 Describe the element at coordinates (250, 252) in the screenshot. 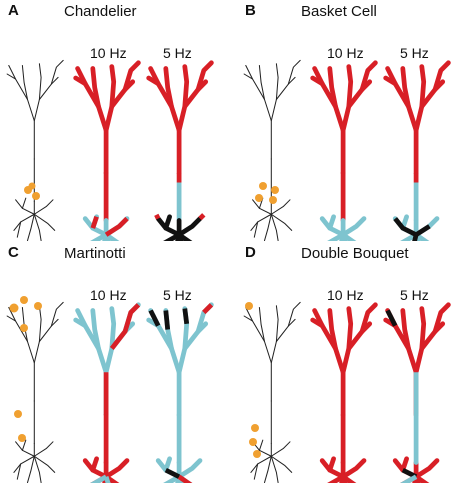

I see `panel-letter: D` at that location.